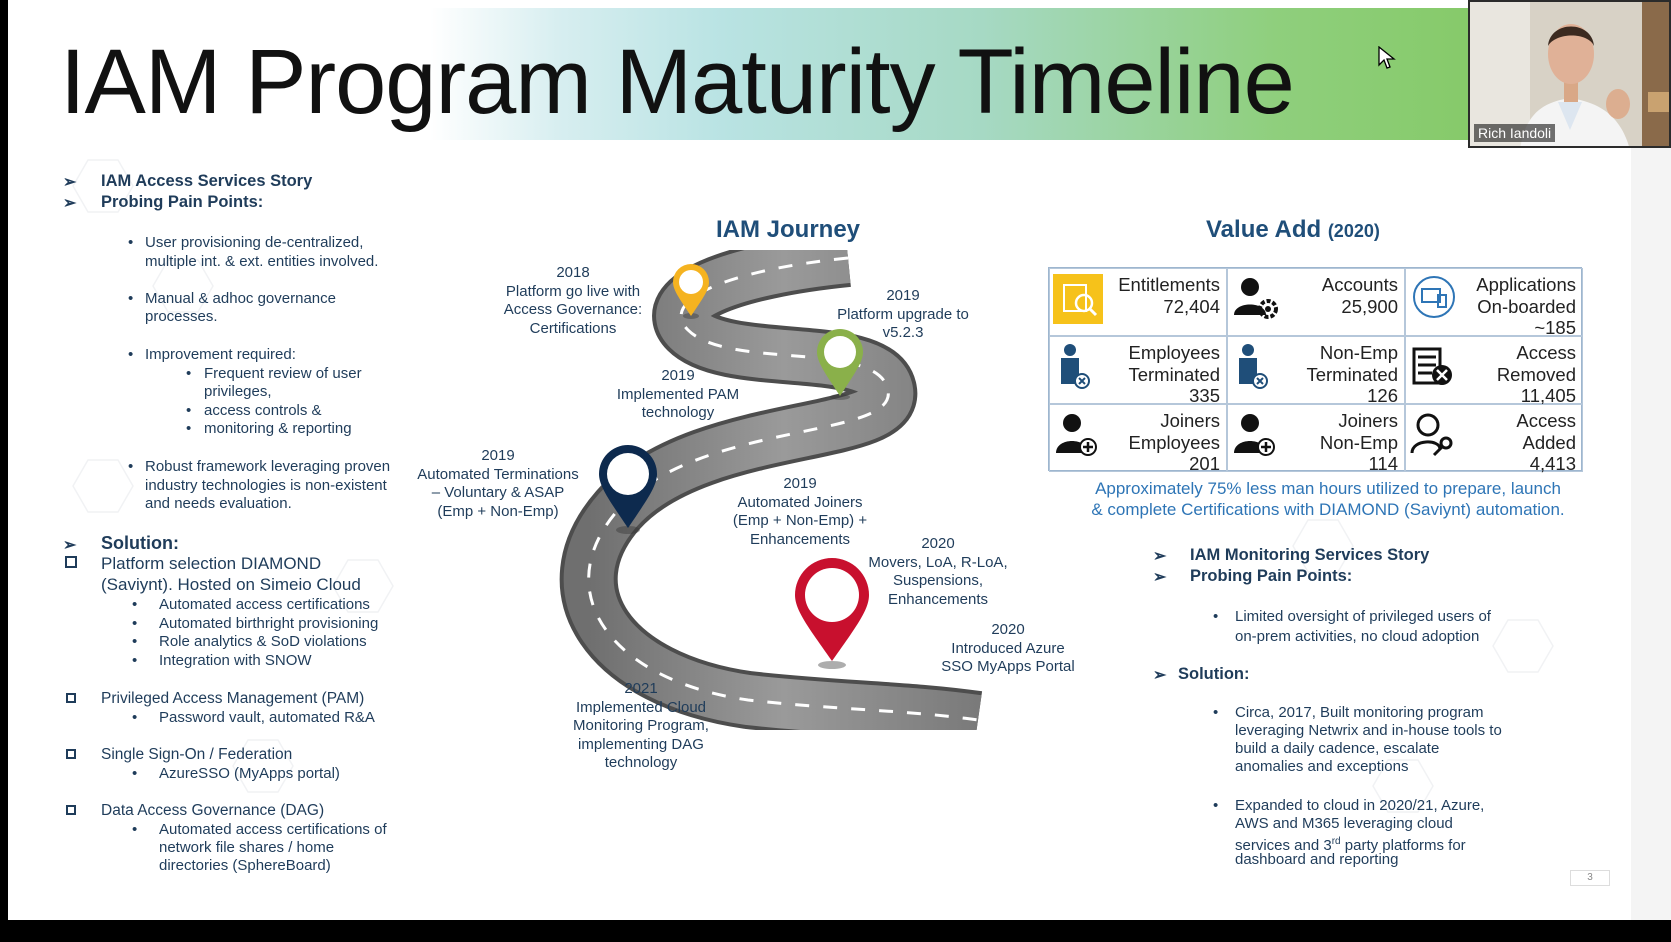 This screenshot has width=1671, height=942. What do you see at coordinates (1387, 57) in the screenshot?
I see `mouse-cursor-icon` at bounding box center [1387, 57].